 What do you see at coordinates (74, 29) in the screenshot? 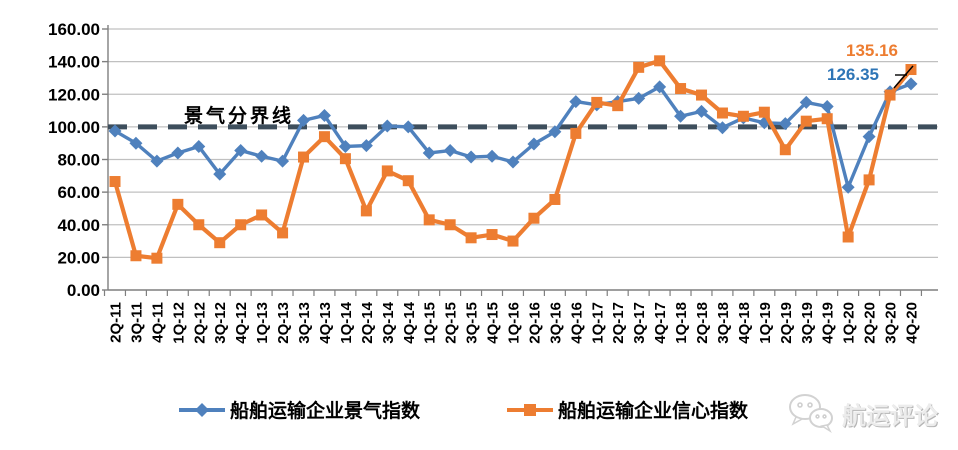
I see `y-tick-label: 160.00` at bounding box center [74, 29].